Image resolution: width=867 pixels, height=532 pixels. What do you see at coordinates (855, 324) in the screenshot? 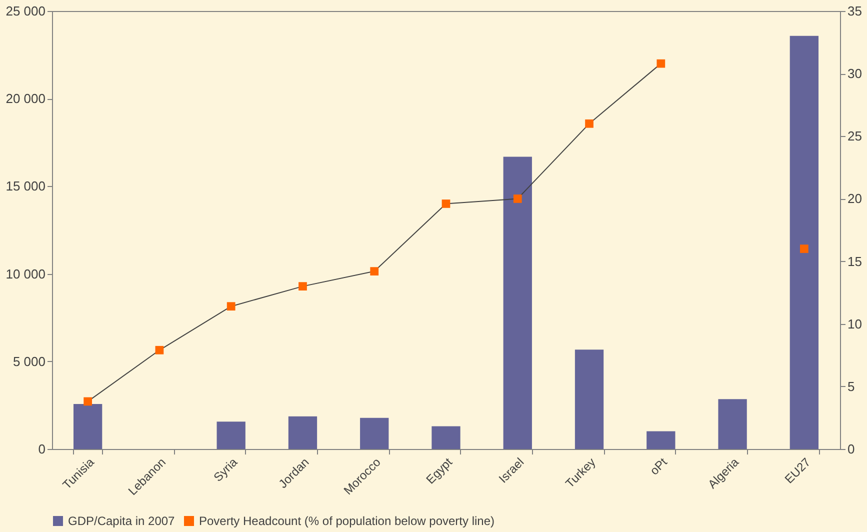
I see `y2-tick-label: 10` at bounding box center [855, 324].